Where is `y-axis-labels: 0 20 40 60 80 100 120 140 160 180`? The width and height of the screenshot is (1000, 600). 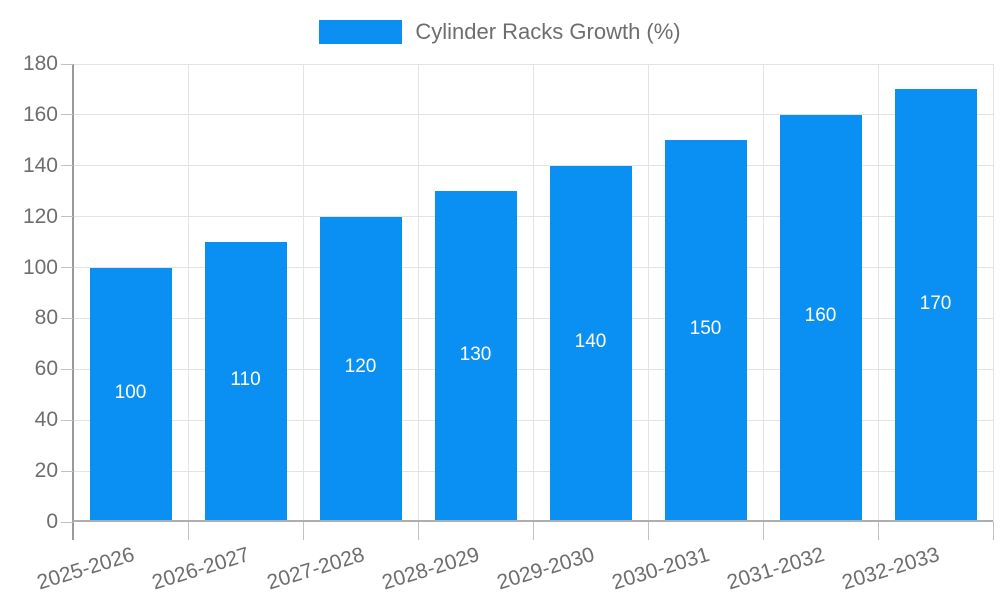
y-axis-labels: 0 20 40 60 80 100 120 140 160 180 is located at coordinates (29, 292).